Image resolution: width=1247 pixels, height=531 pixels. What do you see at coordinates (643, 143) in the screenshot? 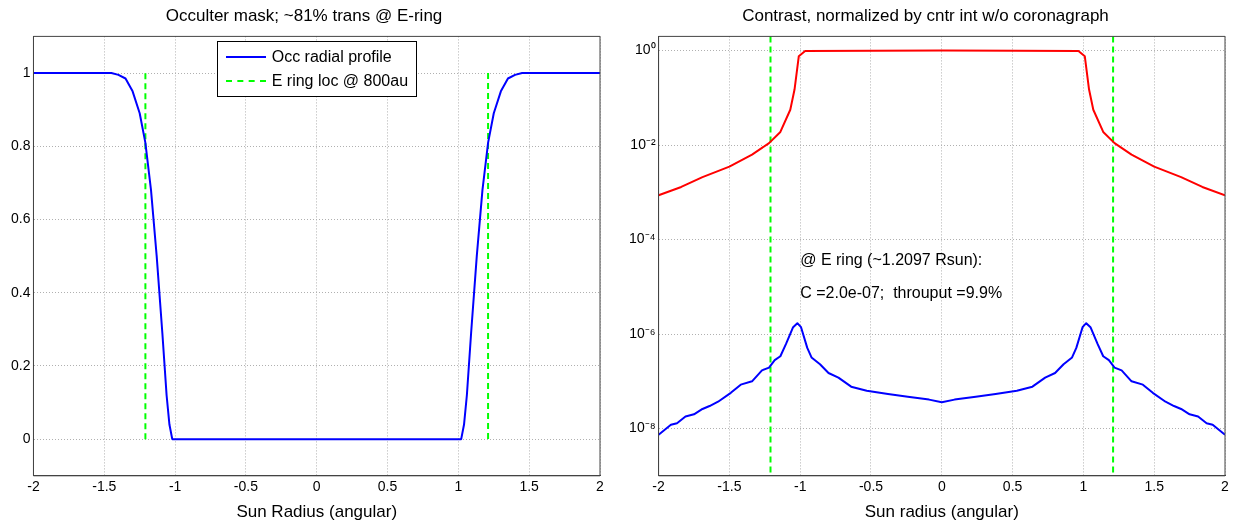
I see `y-tick-label: 10⁻²` at bounding box center [643, 143].